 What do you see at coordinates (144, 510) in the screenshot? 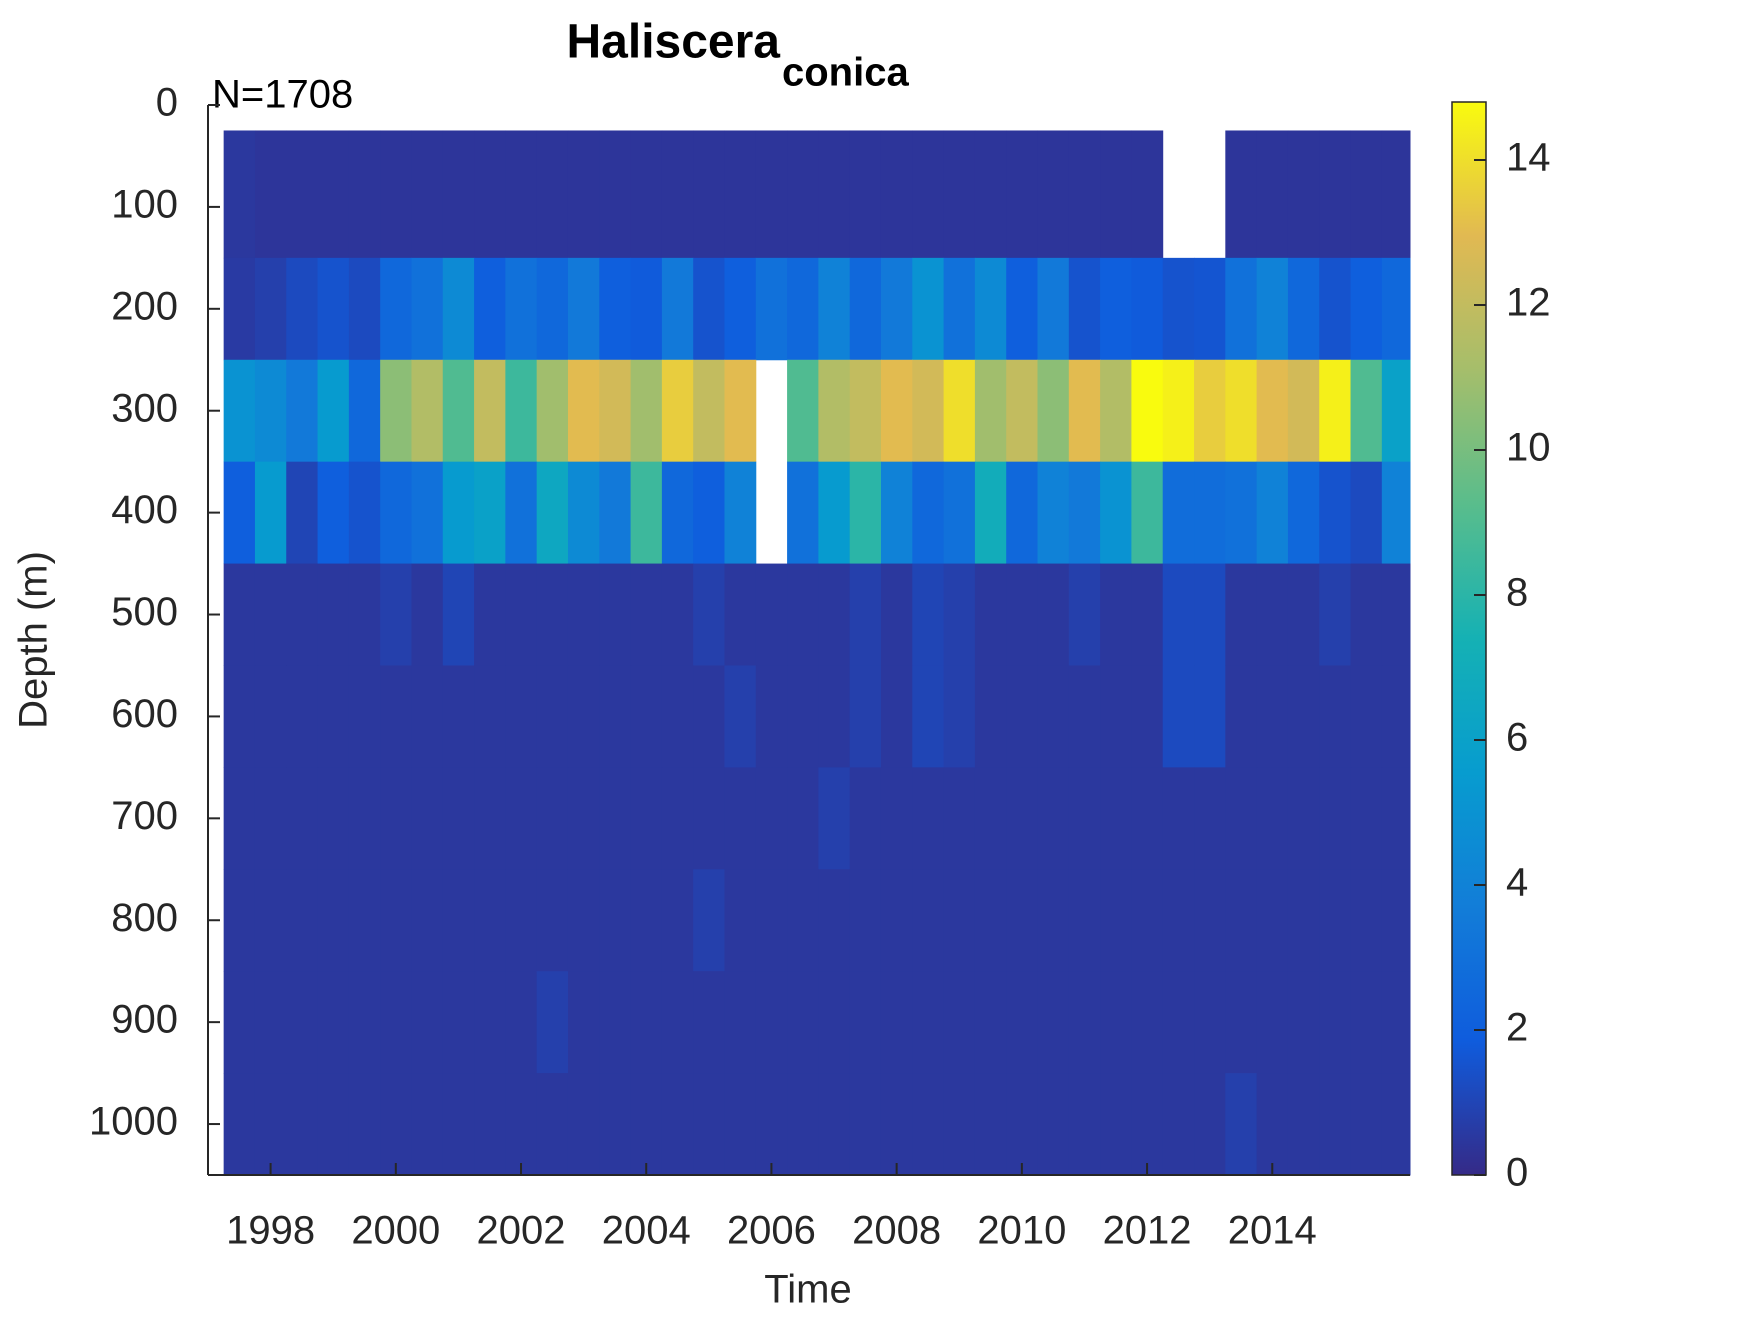
I see `y-tick-label: 400` at bounding box center [144, 510].